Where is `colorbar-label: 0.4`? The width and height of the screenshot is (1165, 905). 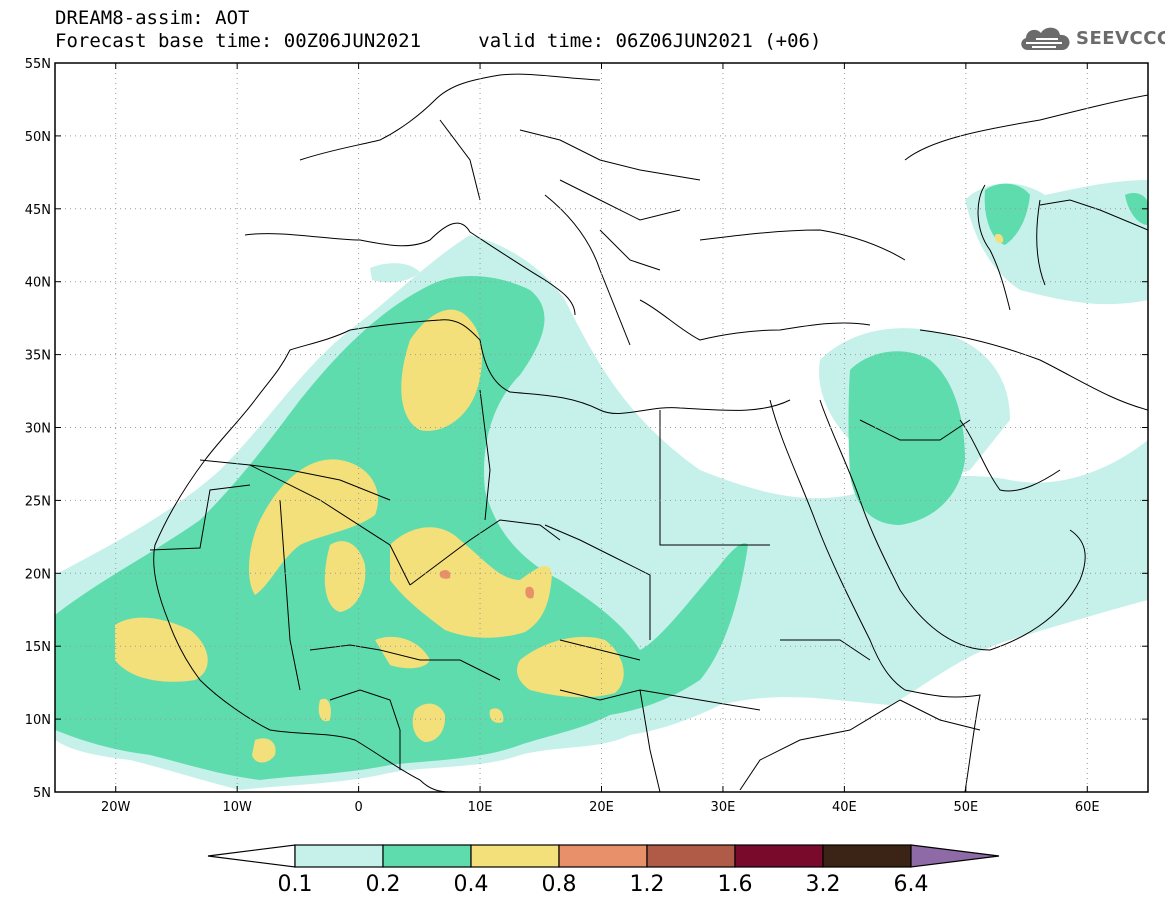 colorbar-label: 0.4 is located at coordinates (471, 884).